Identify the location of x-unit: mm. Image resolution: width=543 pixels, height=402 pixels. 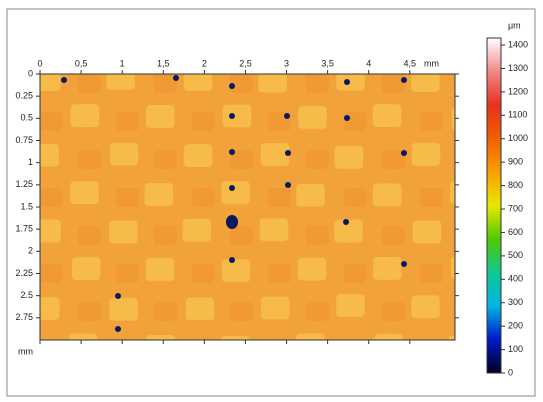
(431, 63).